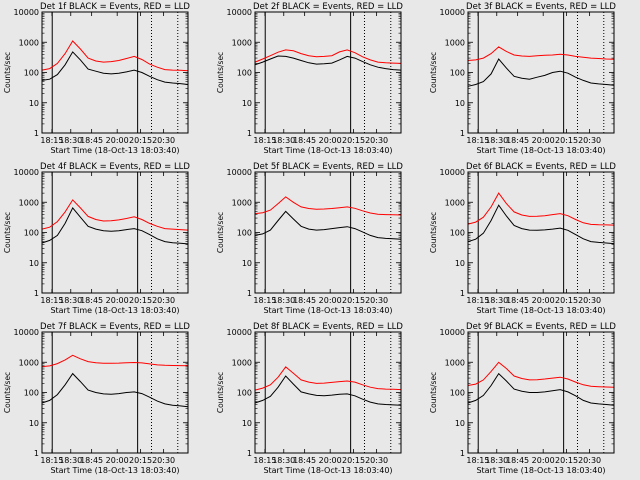 This screenshot has height=480, width=640. Describe the element at coordinates (115, 7) in the screenshot. I see `panel-title: Det 1f BLACK = Events, RED = LLD` at that location.